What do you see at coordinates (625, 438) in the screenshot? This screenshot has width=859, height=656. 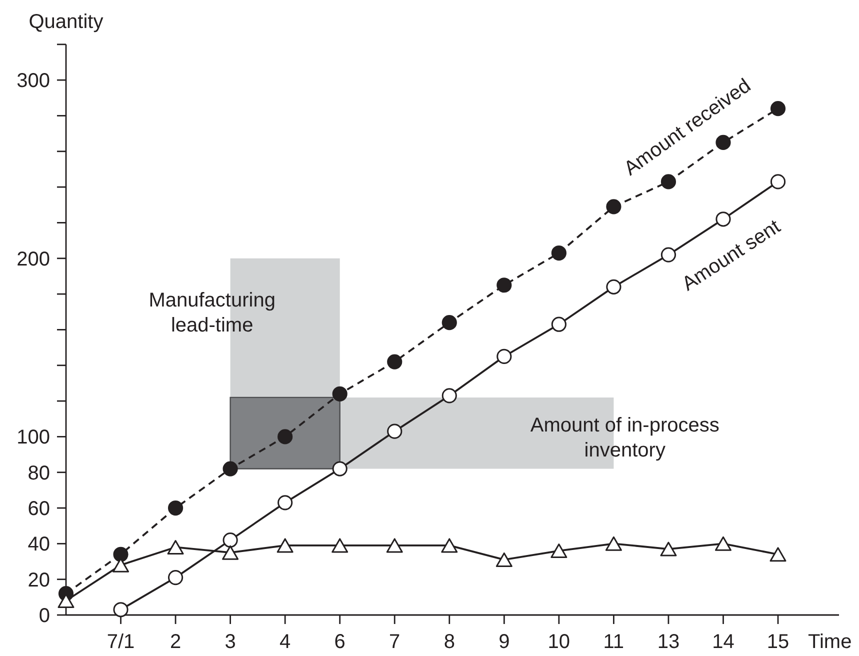 I see `annotation: Amount of in-process inventory` at bounding box center [625, 438].